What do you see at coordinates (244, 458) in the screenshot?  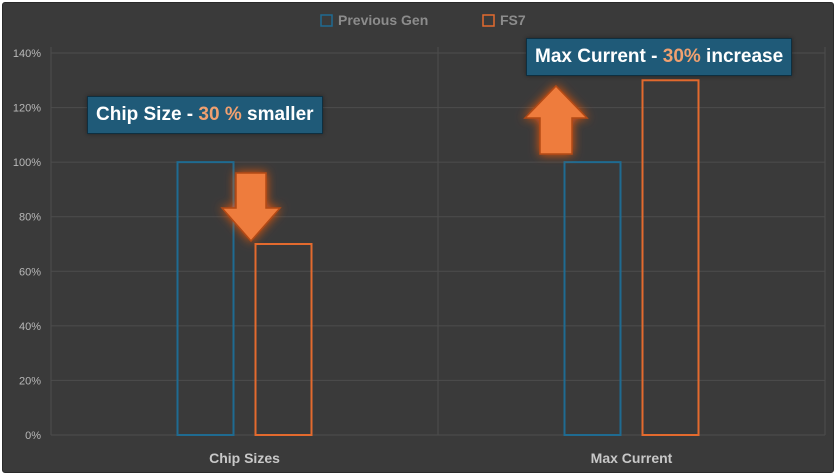 I see `x-category-label: Chip Sizes` at bounding box center [244, 458].